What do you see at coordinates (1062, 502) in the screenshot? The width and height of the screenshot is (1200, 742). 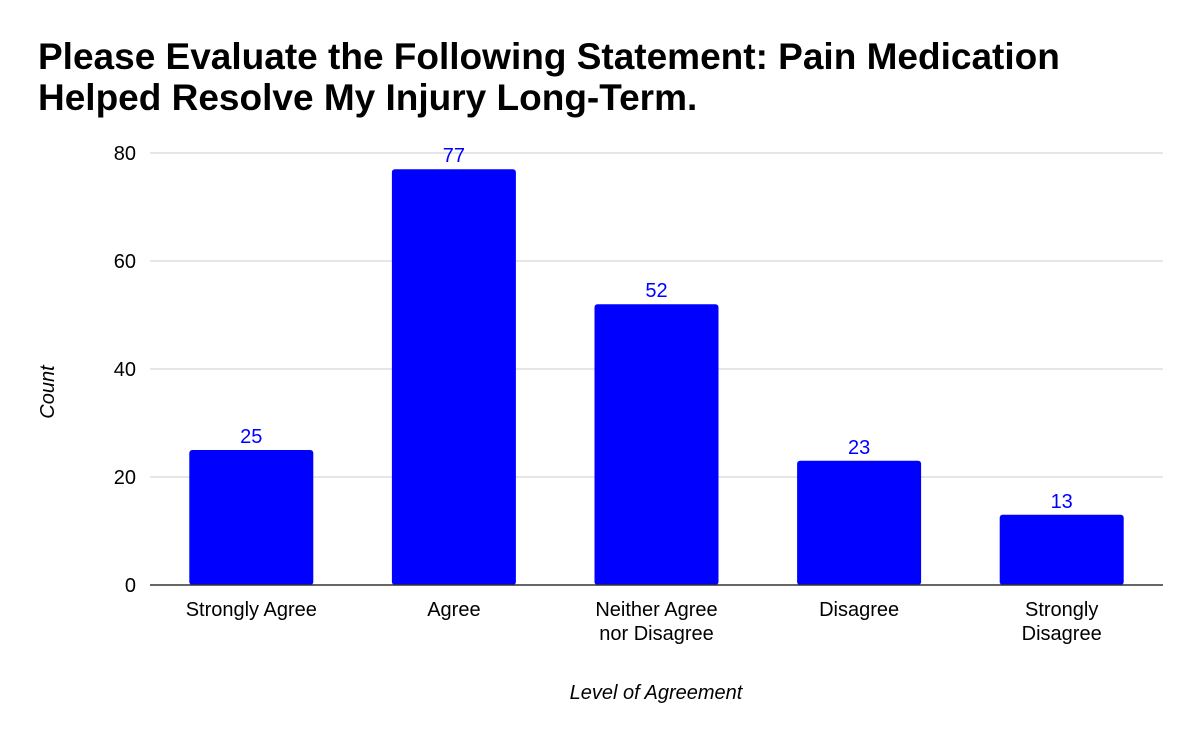 I see `bar-value-label: 13` at bounding box center [1062, 502].